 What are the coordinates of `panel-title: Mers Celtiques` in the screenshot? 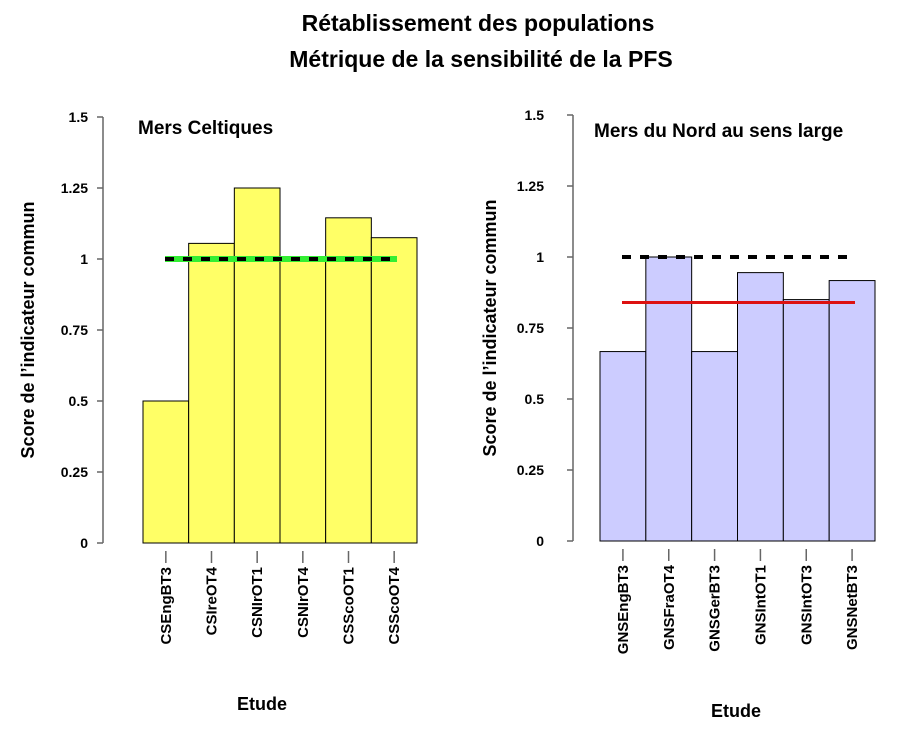 It's located at (205, 128).